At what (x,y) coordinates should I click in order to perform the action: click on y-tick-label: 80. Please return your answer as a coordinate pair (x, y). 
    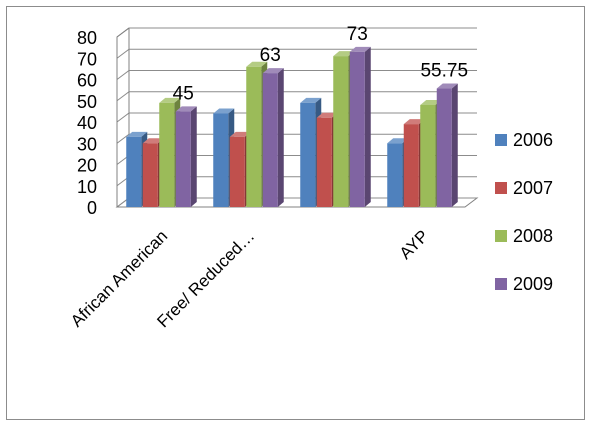
    Looking at the image, I should click on (87, 38).